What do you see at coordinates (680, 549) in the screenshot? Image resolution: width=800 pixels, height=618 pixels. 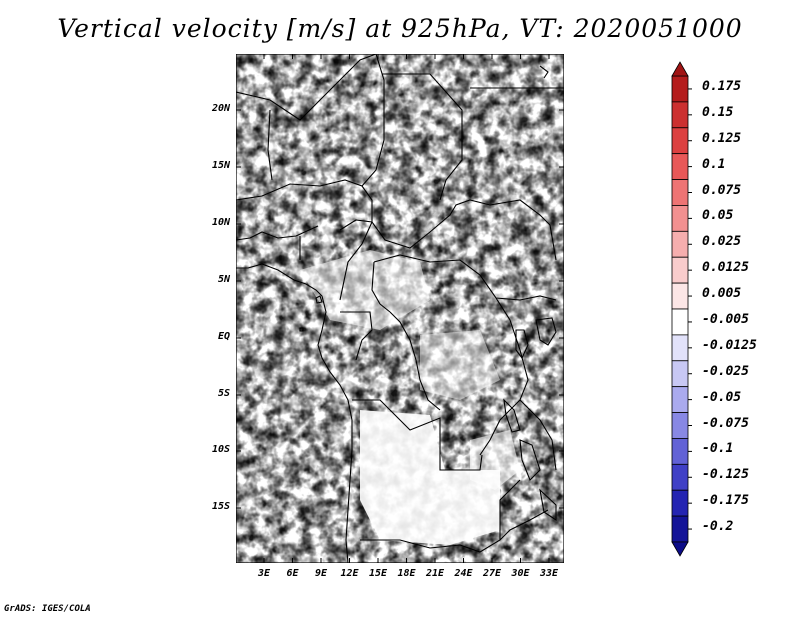 I see `colorbar-min-arrow` at bounding box center [680, 549].